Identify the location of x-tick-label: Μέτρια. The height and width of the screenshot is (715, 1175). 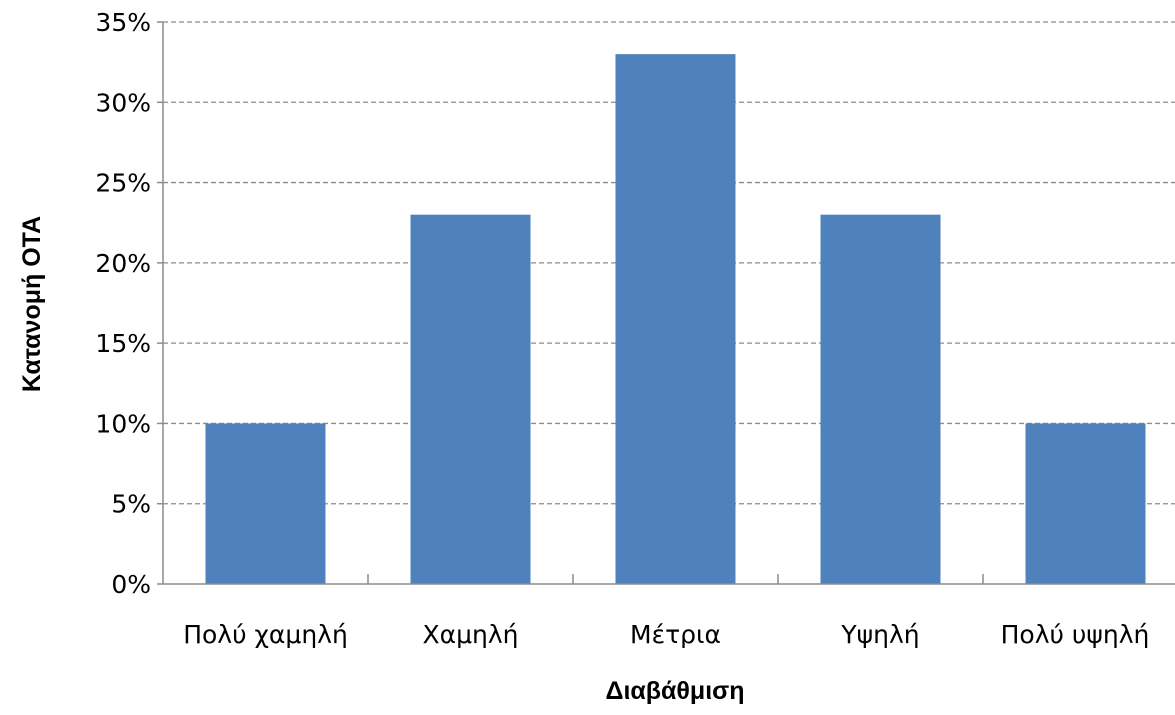
(675, 634).